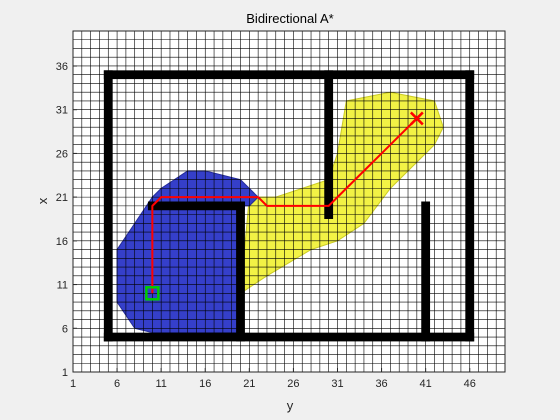 Image resolution: width=560 pixels, height=420 pixels. Describe the element at coordinates (62, 154) in the screenshot. I see `y-tick-label: 26` at that location.